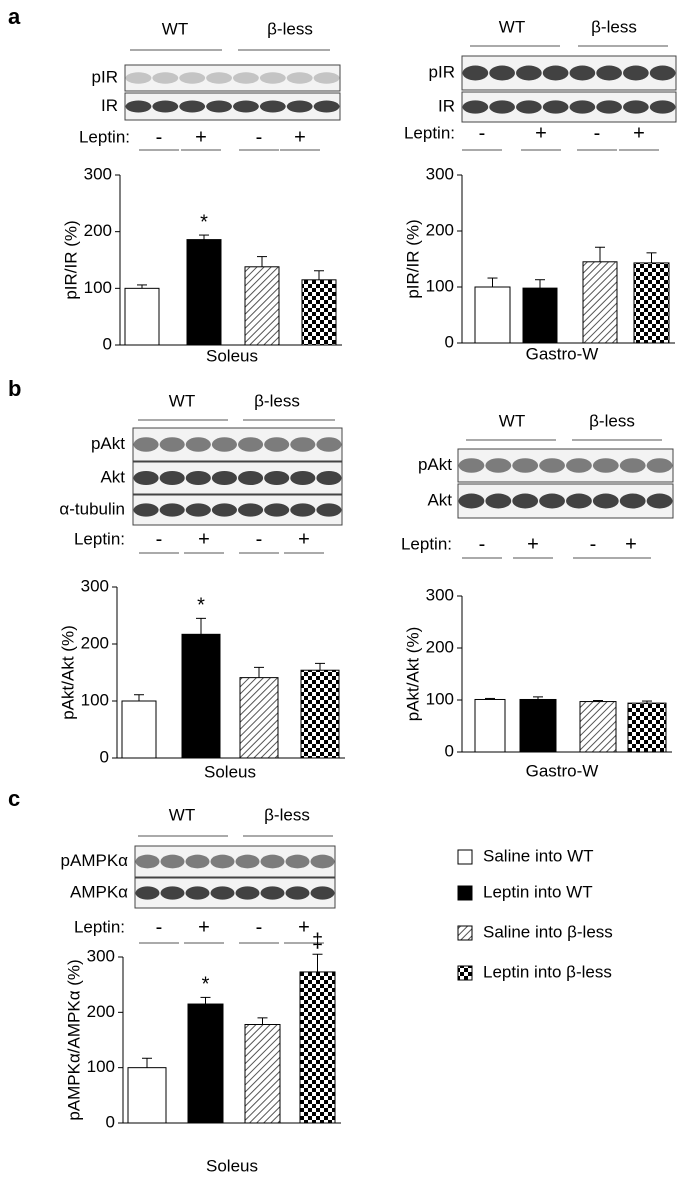 Image resolution: width=685 pixels, height=1182 pixels. I want to click on legend-label: Saline into β-less, so click(548, 931).